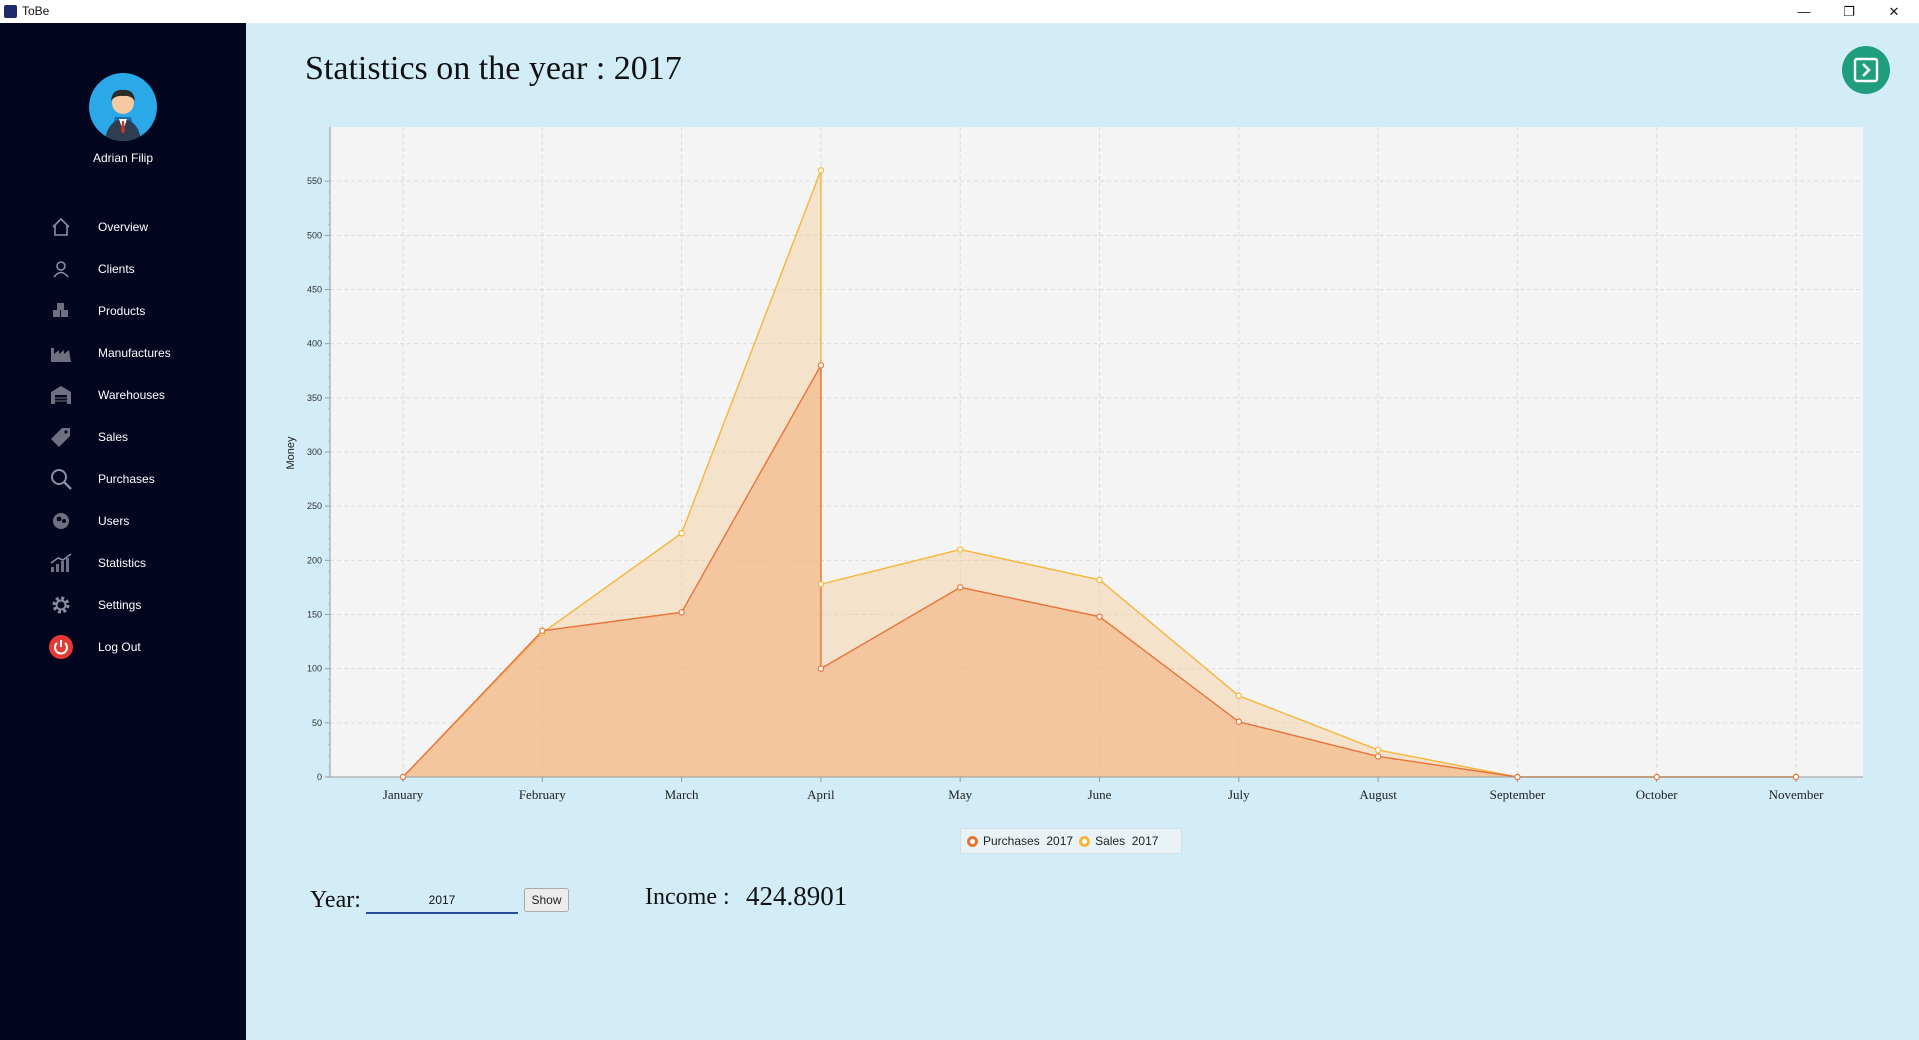 This screenshot has width=1919, height=1040. What do you see at coordinates (314, 506) in the screenshot?
I see `y-tick-label: 250` at bounding box center [314, 506].